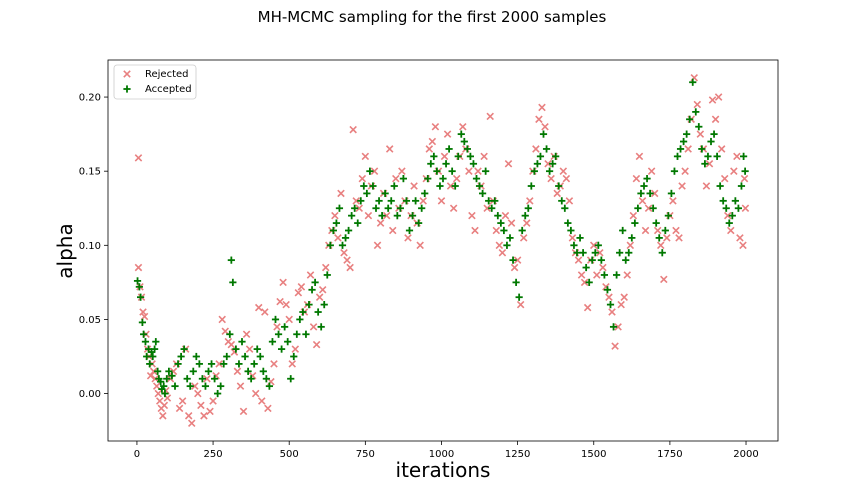  What do you see at coordinates (441, 454) in the screenshot?
I see `x-tick-label: 1000` at bounding box center [441, 454].